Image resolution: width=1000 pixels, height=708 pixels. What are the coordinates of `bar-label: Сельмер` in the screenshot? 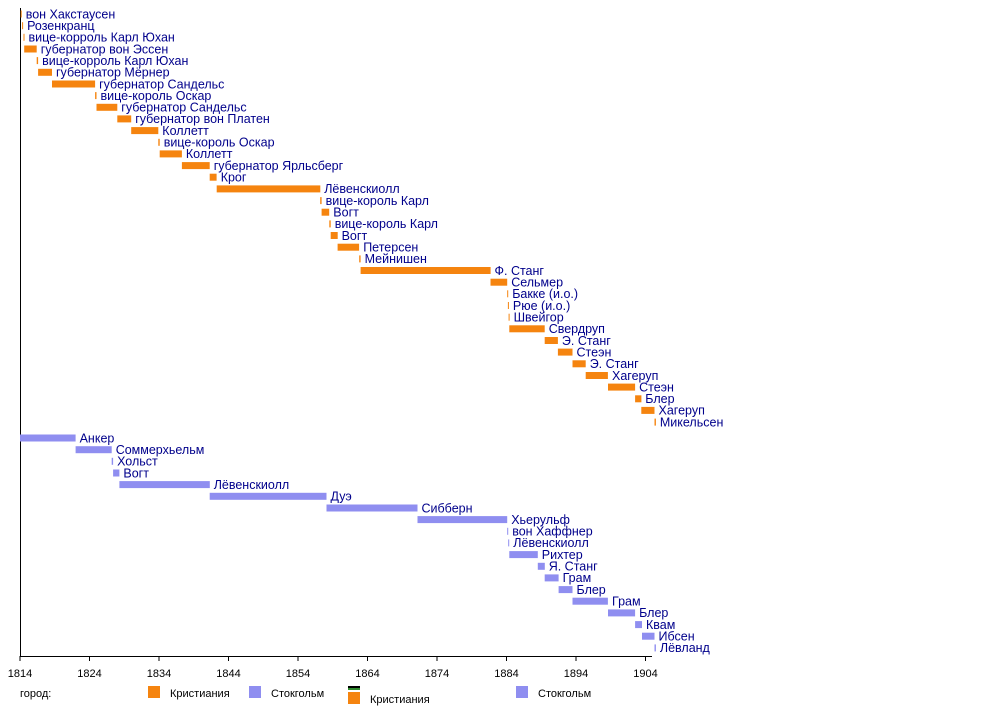 It's located at (537, 283).